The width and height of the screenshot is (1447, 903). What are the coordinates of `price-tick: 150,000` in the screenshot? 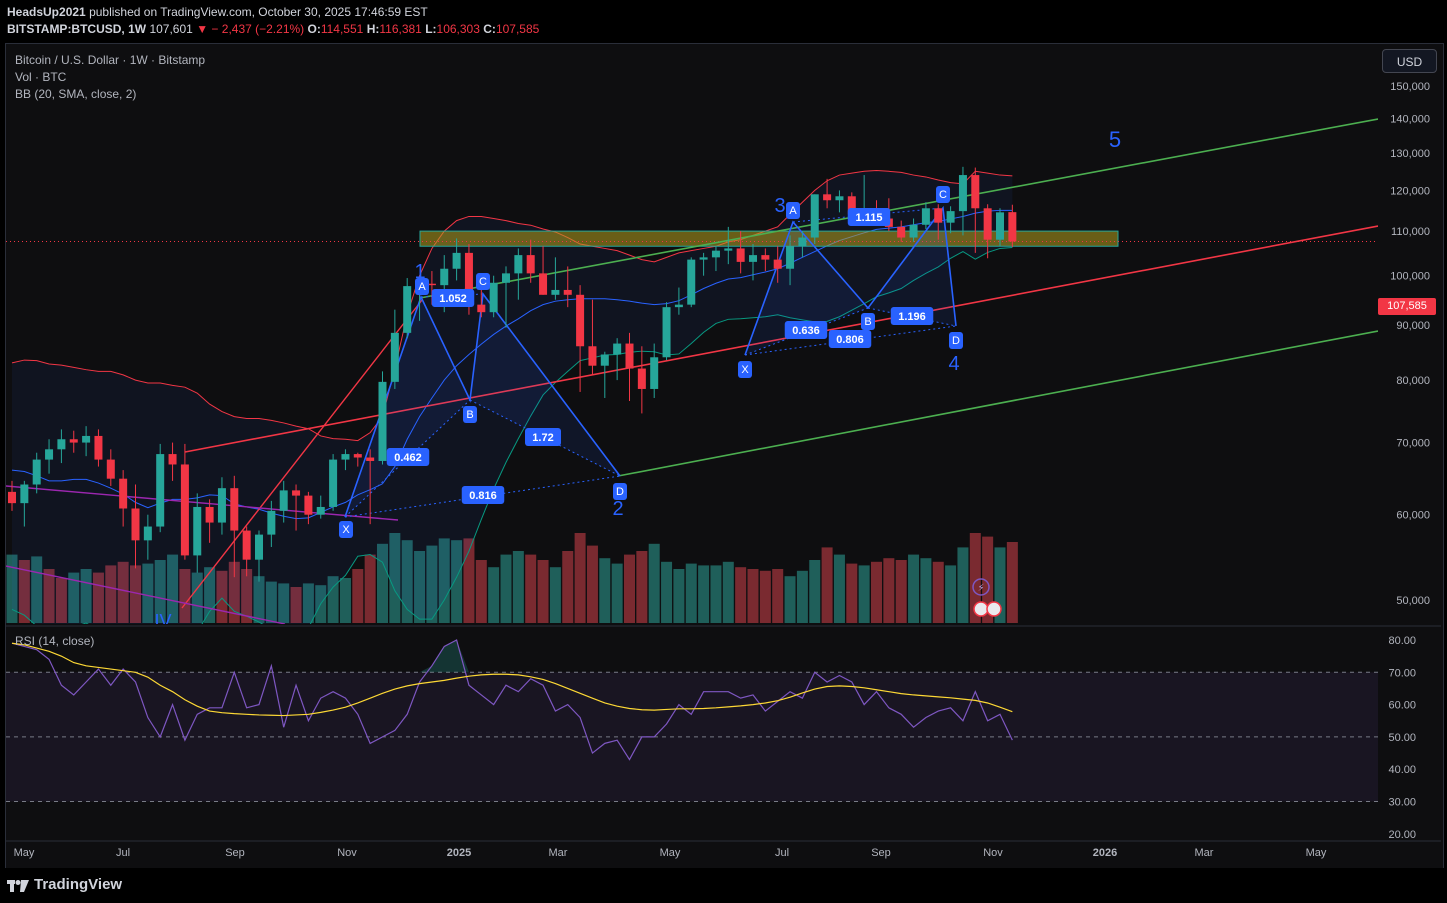 It's located at (1410, 87).